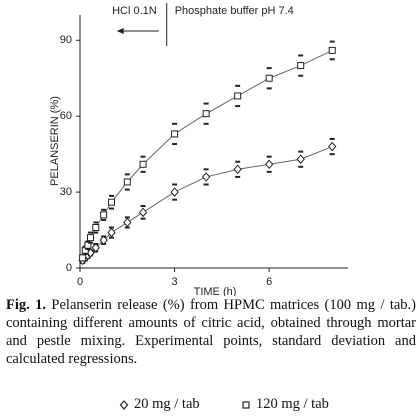 This screenshot has height=418, width=420. Describe the element at coordinates (167, 404) in the screenshot. I see `legend-label: 20 mg / tab` at that location.